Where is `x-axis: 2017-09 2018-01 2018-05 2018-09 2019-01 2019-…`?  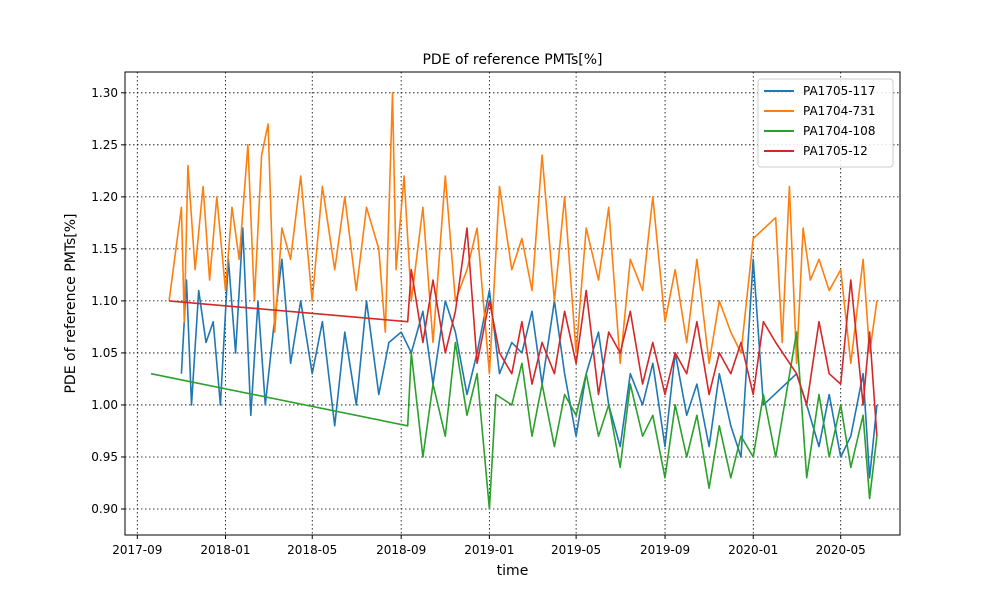
x-axis: 2017-09 2018-01 2018-05 2018-09 2019-01 2019-… is located at coordinates (489, 546).